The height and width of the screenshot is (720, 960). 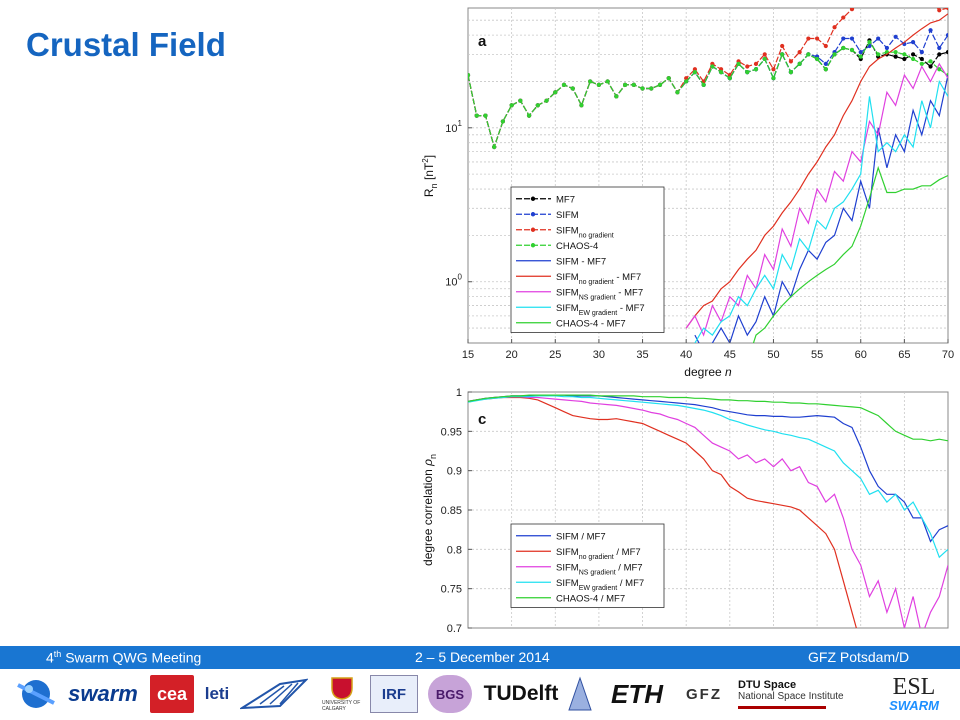 I want to click on y-axis-label-main: R, so click(x=429, y=192).